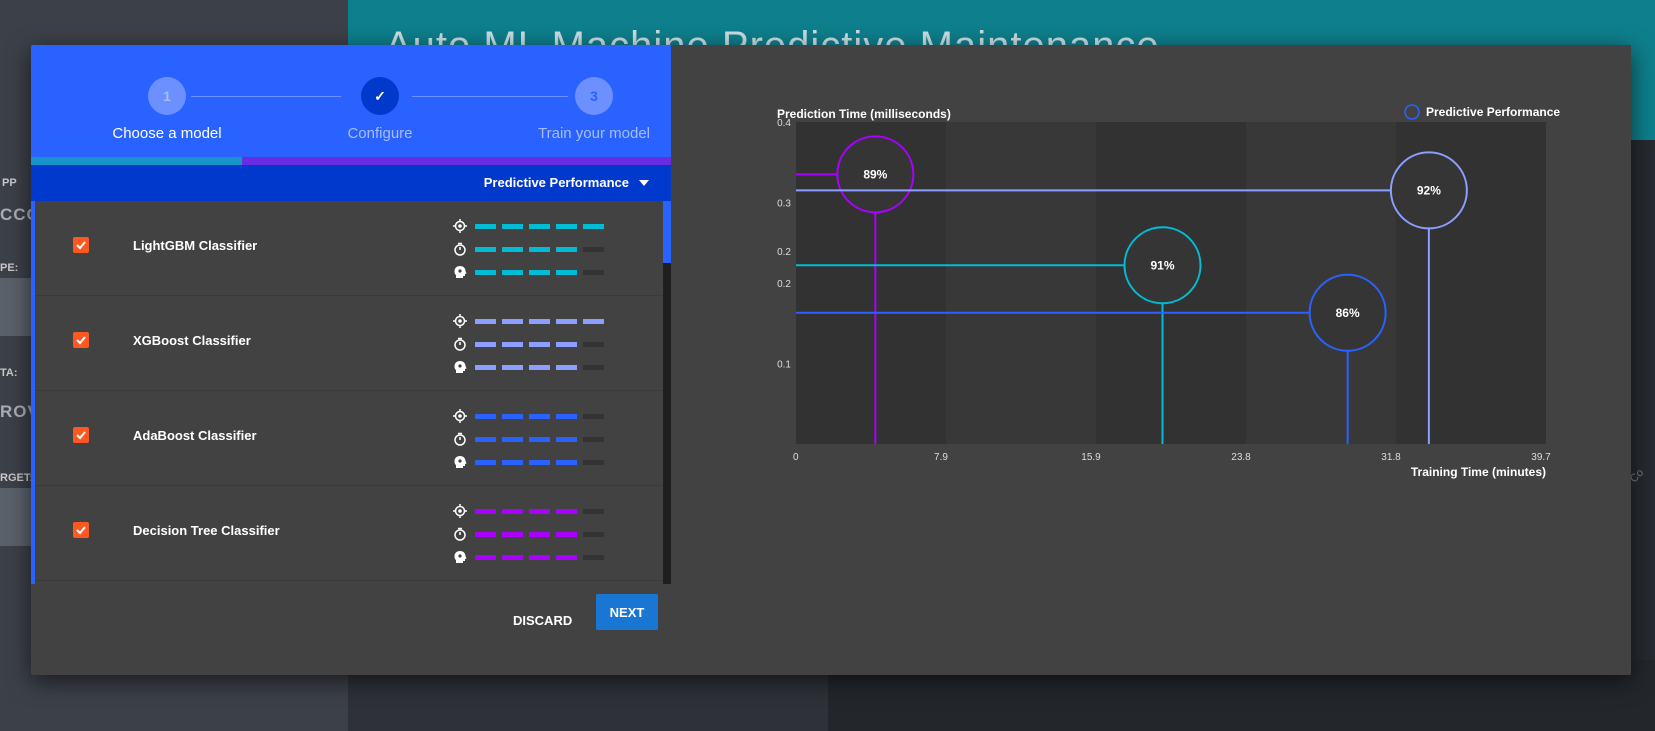  I want to click on x-tick-label: 23.8, so click(1241, 457).